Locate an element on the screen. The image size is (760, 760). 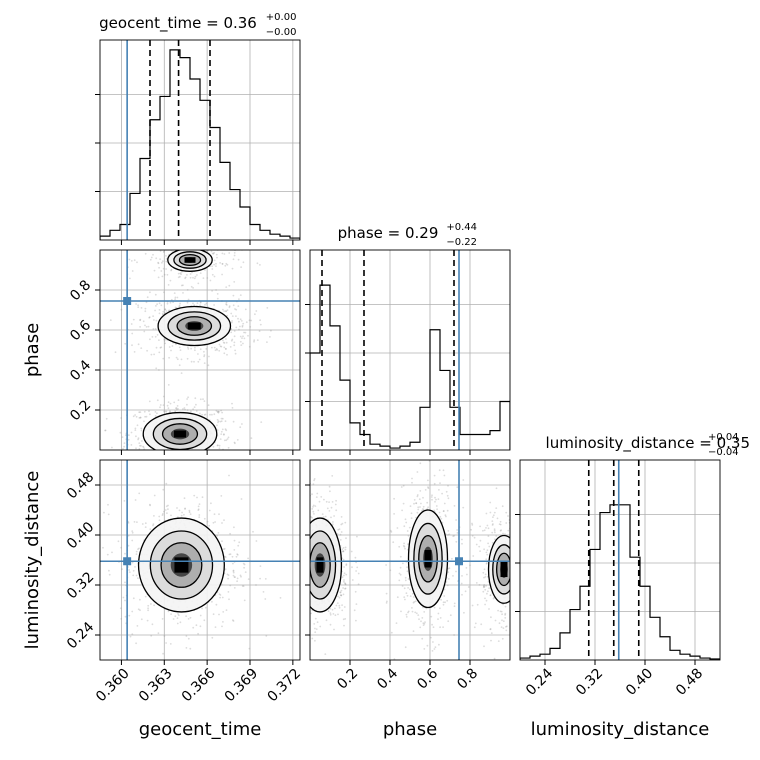
y-tick-label-phase: 0.4 is located at coordinates (80, 370).